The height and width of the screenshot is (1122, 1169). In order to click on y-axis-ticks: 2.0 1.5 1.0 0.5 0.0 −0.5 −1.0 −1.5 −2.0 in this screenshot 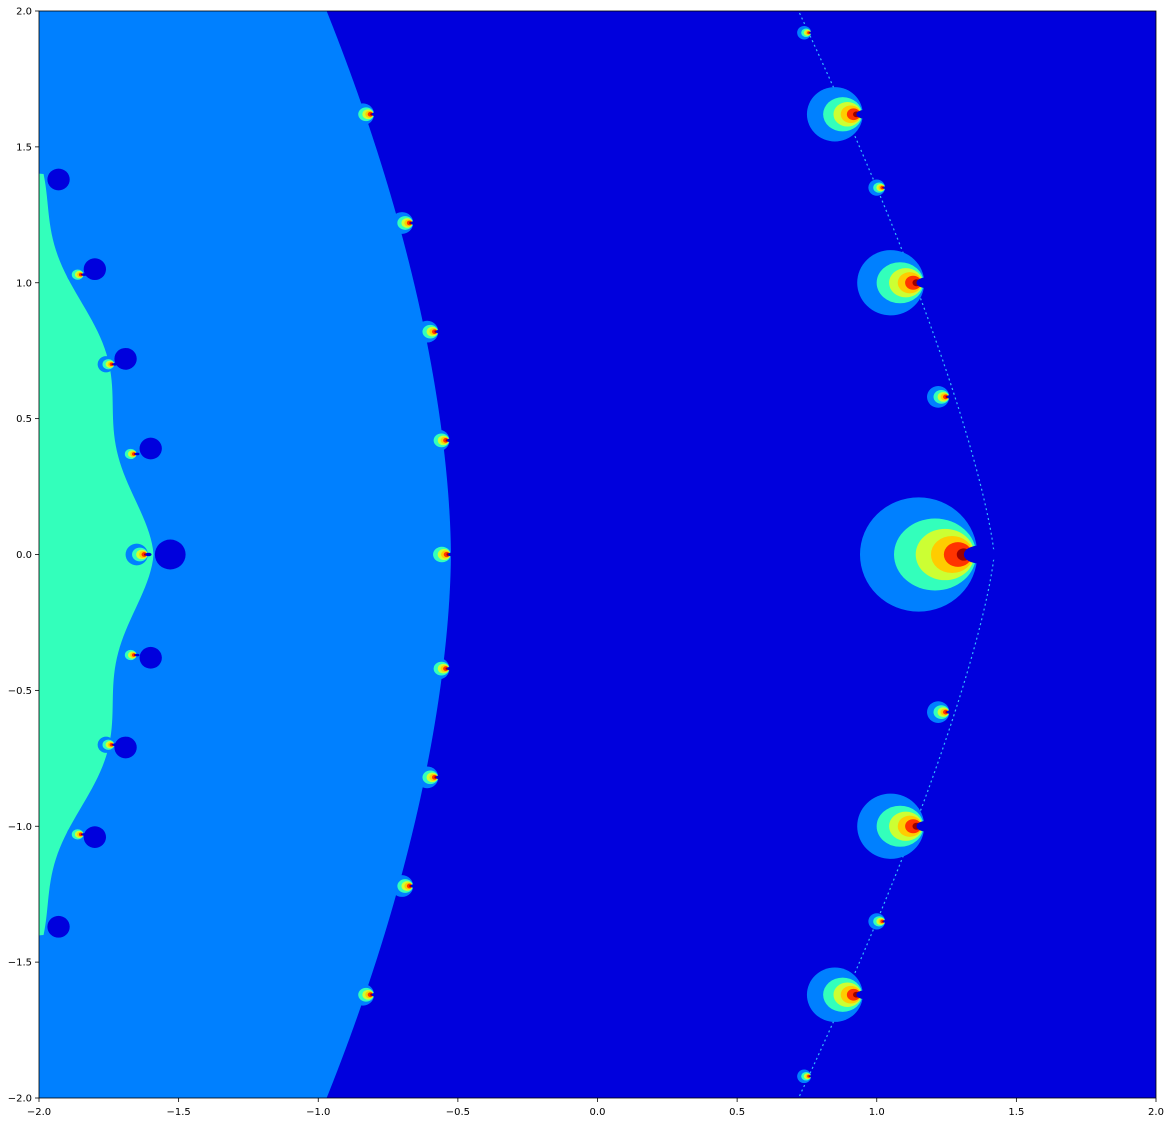, I will do `click(23, 556)`.